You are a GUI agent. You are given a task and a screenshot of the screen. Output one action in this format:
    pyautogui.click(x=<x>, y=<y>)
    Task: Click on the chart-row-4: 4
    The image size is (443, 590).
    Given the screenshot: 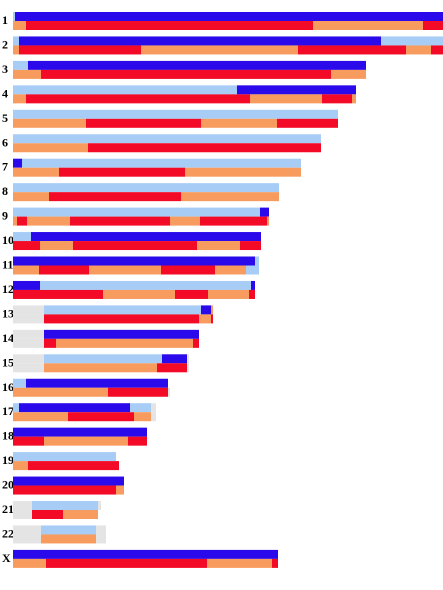 What is the action you would take?
    pyautogui.click(x=179, y=94)
    